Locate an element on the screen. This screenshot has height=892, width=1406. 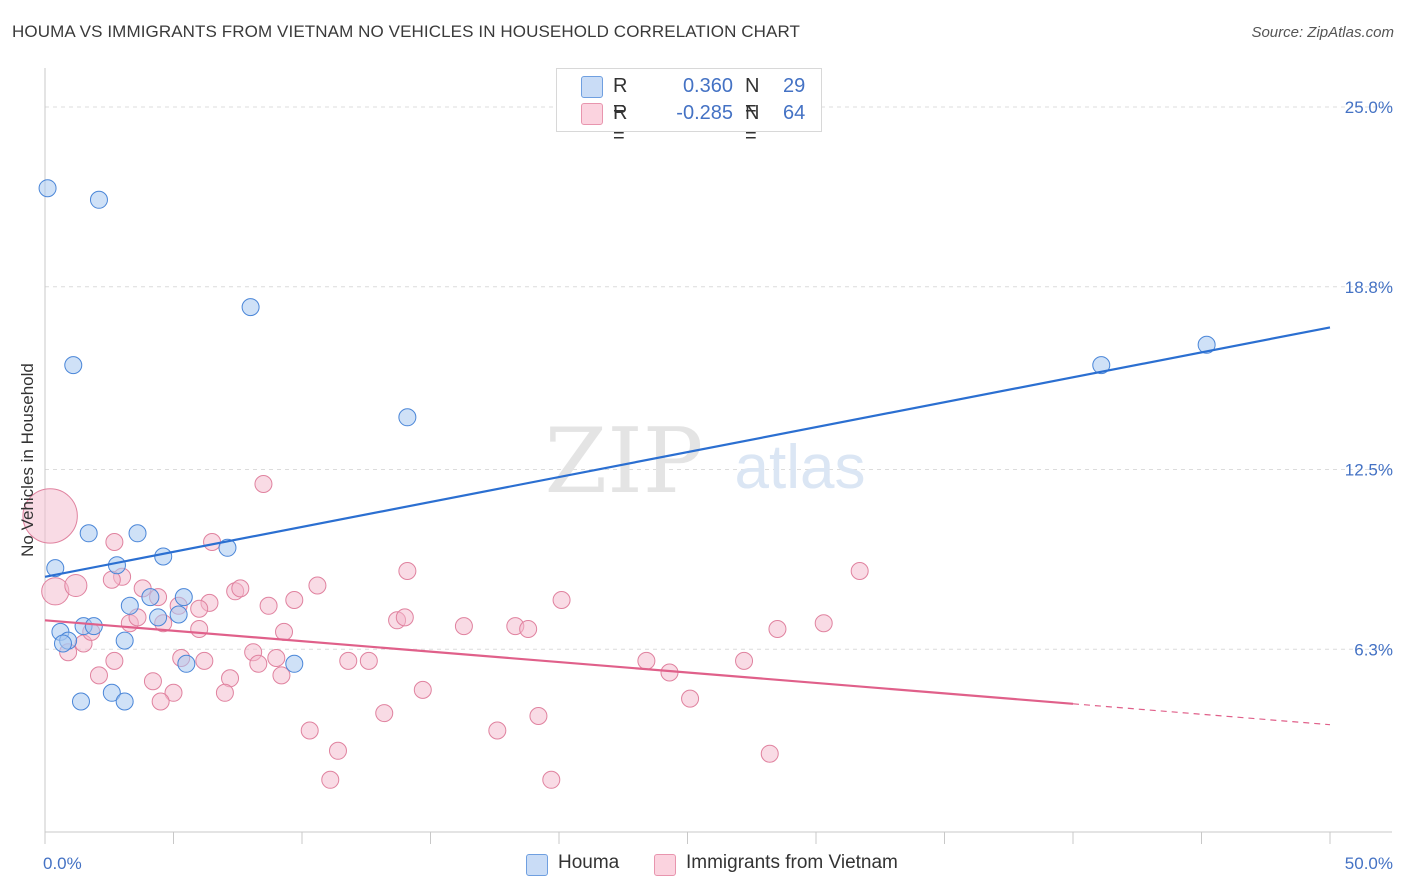
legend-r-value: -0.285 is located at coordinates (704, 113).